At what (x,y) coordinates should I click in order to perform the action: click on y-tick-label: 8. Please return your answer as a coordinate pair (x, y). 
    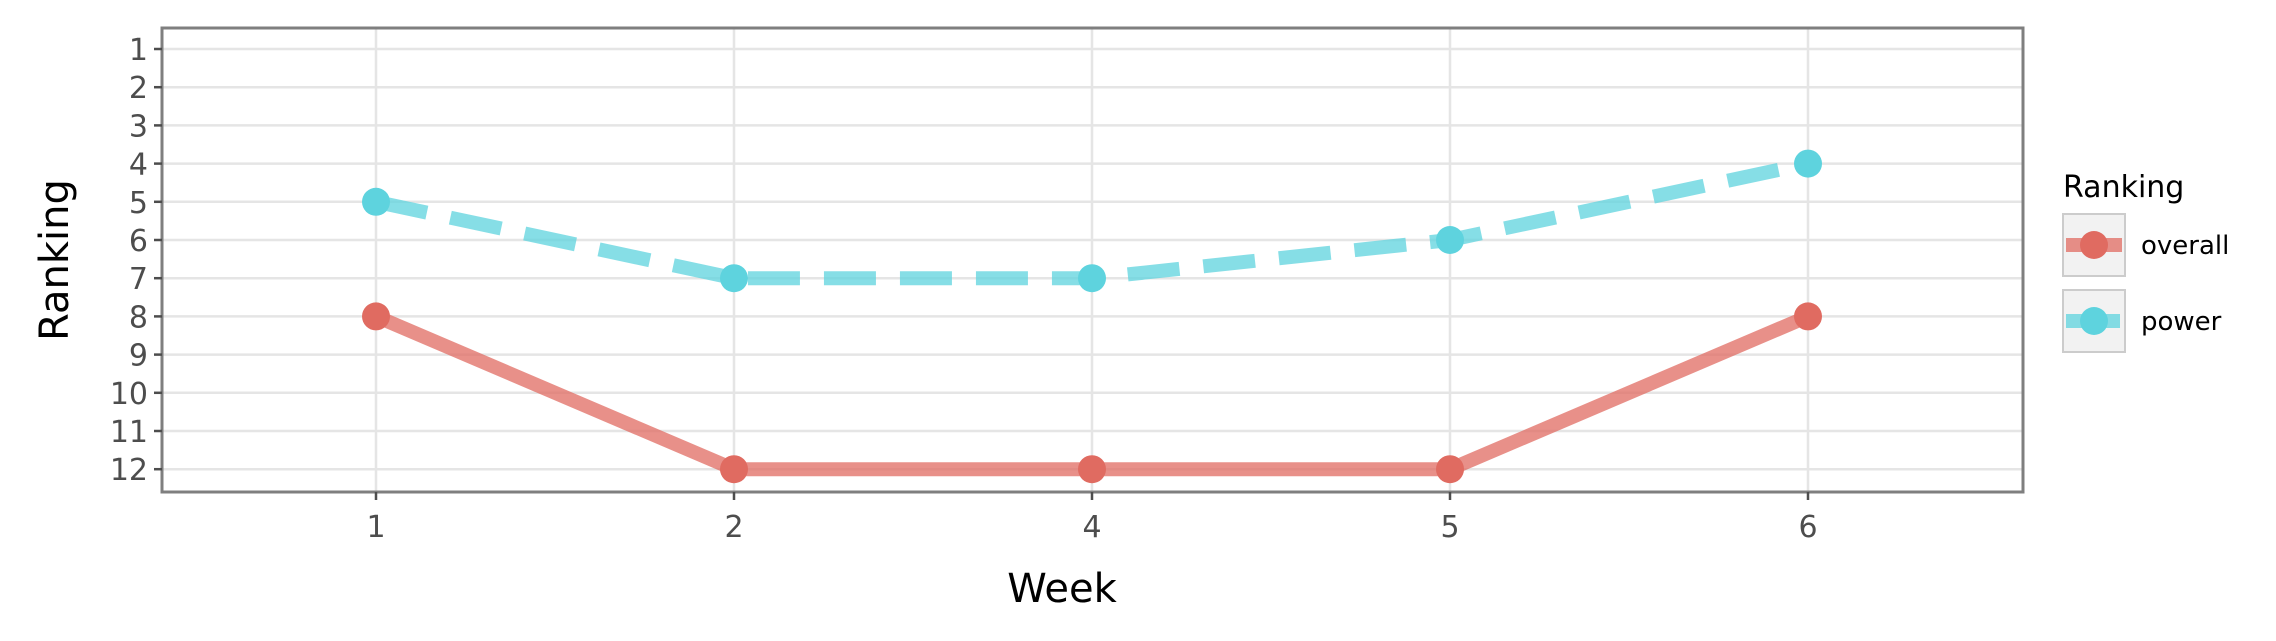
    Looking at the image, I should click on (138, 317).